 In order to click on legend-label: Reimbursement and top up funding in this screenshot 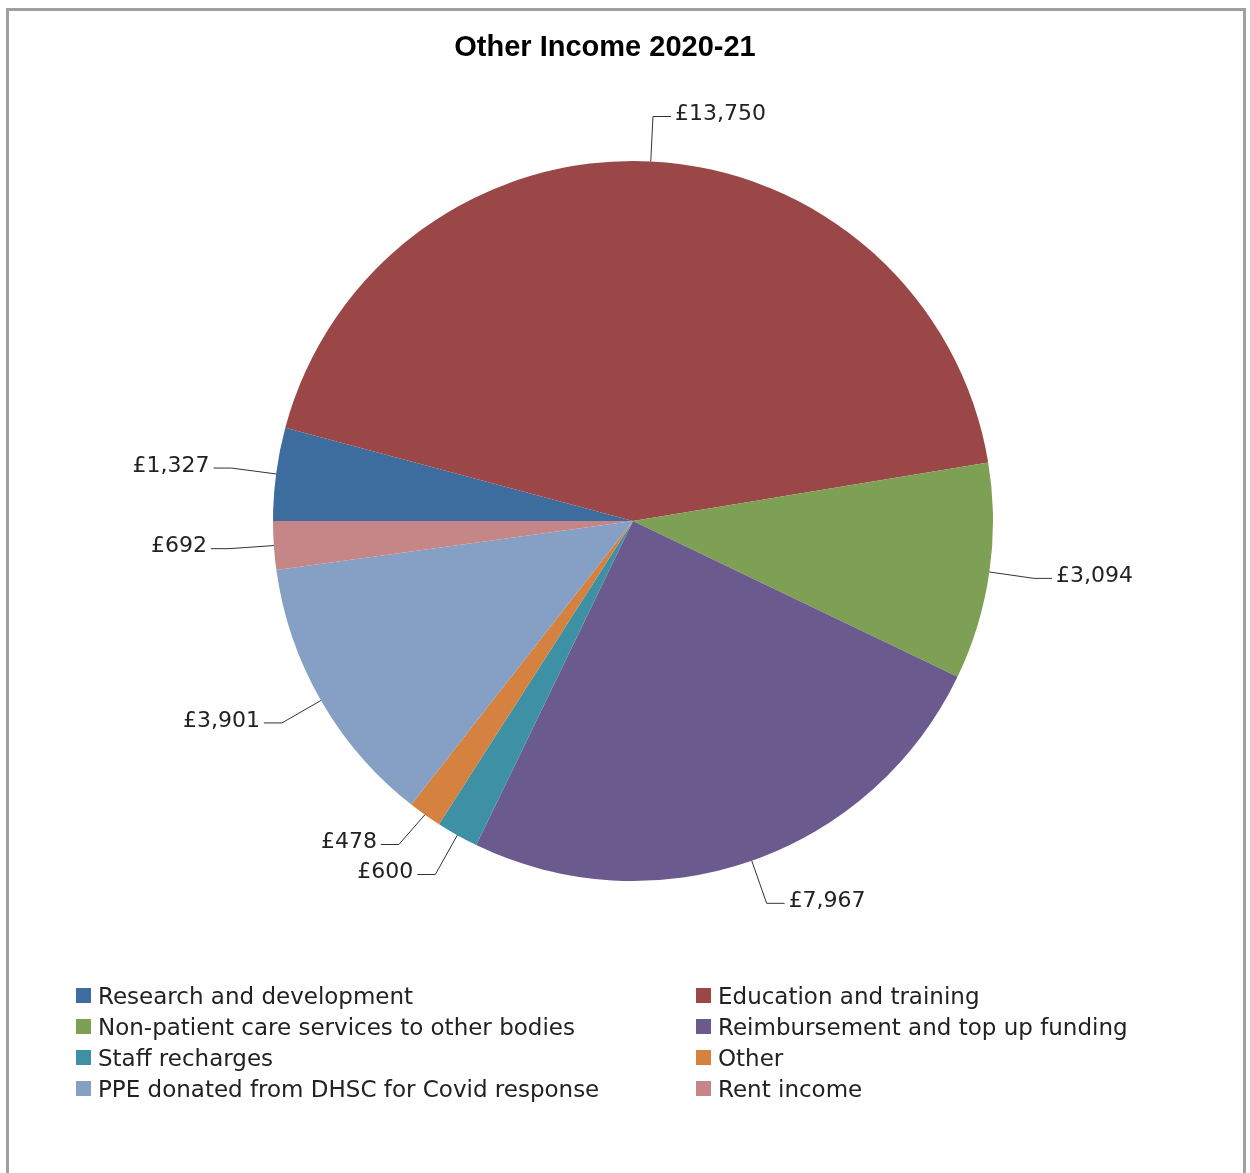, I will do `click(923, 1026)`.